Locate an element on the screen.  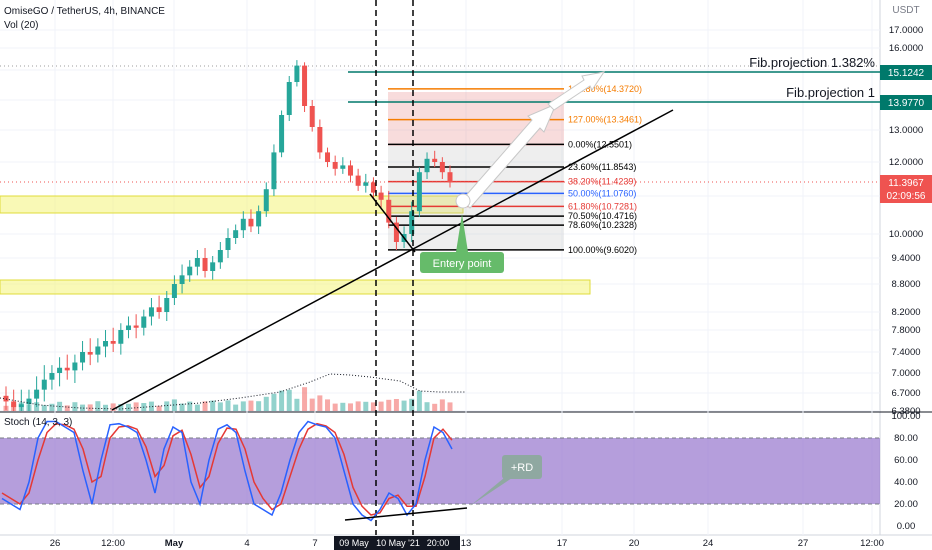
price-tick-label: 7.4000 is located at coordinates (905, 352).